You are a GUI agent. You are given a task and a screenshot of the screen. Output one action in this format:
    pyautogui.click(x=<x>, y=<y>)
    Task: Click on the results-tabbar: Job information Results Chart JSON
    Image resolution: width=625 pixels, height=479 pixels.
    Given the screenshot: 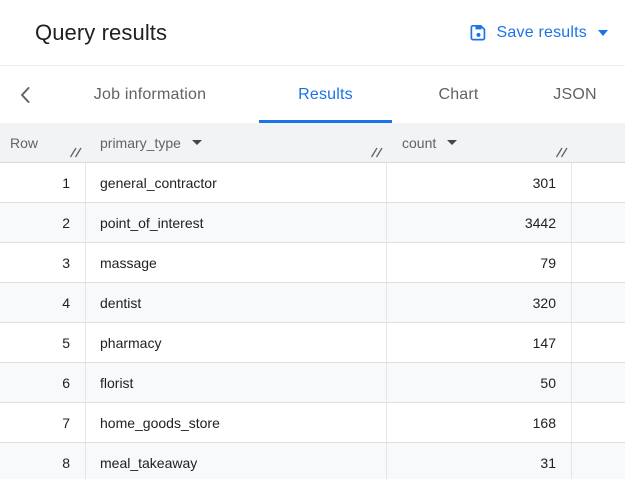 What is the action you would take?
    pyautogui.click(x=312, y=94)
    